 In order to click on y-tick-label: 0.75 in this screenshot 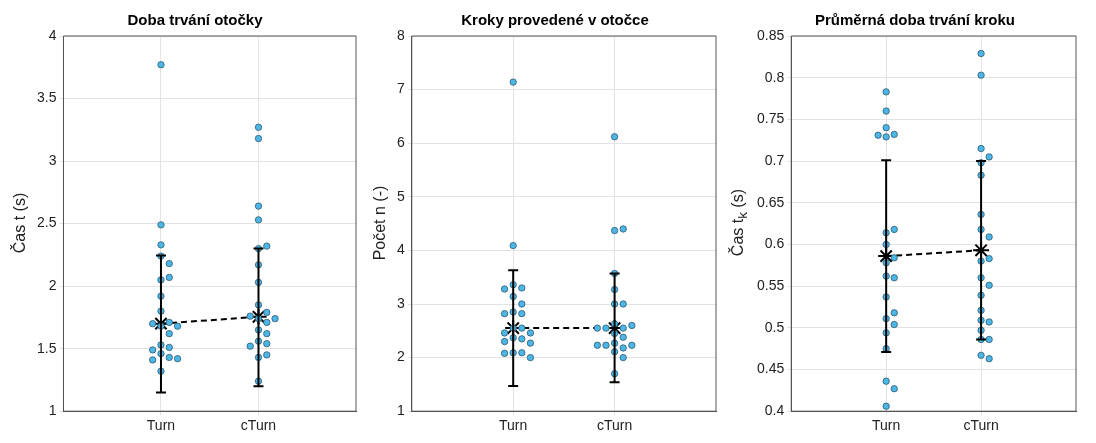, I will do `click(771, 118)`.